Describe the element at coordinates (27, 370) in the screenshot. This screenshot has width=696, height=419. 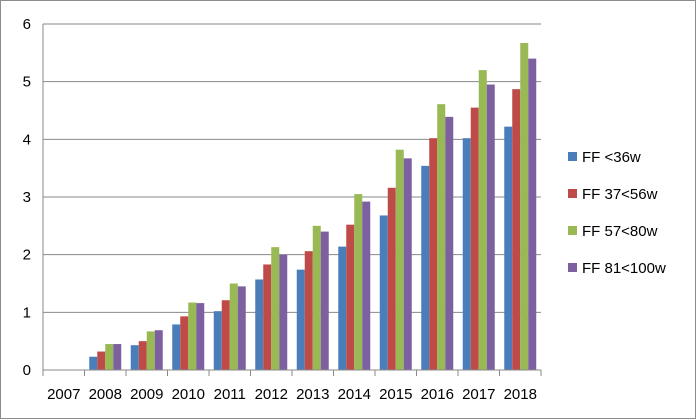
I see `y-tick-label: 0` at that location.